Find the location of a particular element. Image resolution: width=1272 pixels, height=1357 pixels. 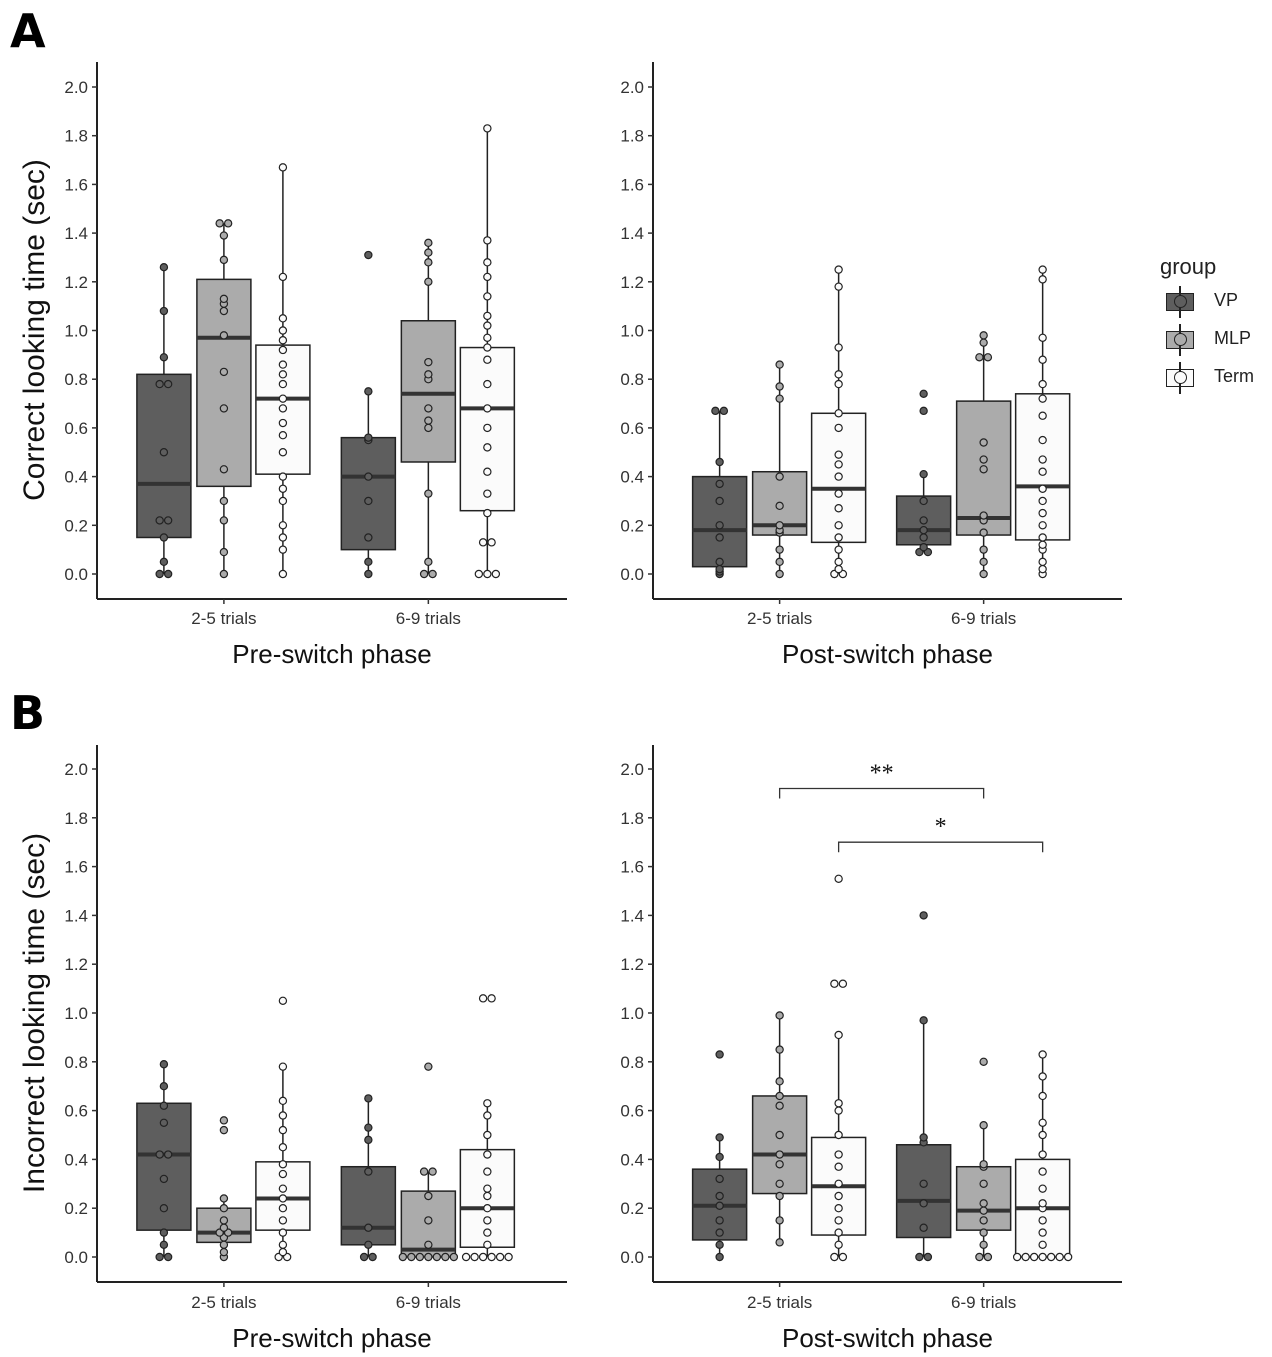

chart4-y-tick-label: 0.2 is located at coordinates (632, 1208).